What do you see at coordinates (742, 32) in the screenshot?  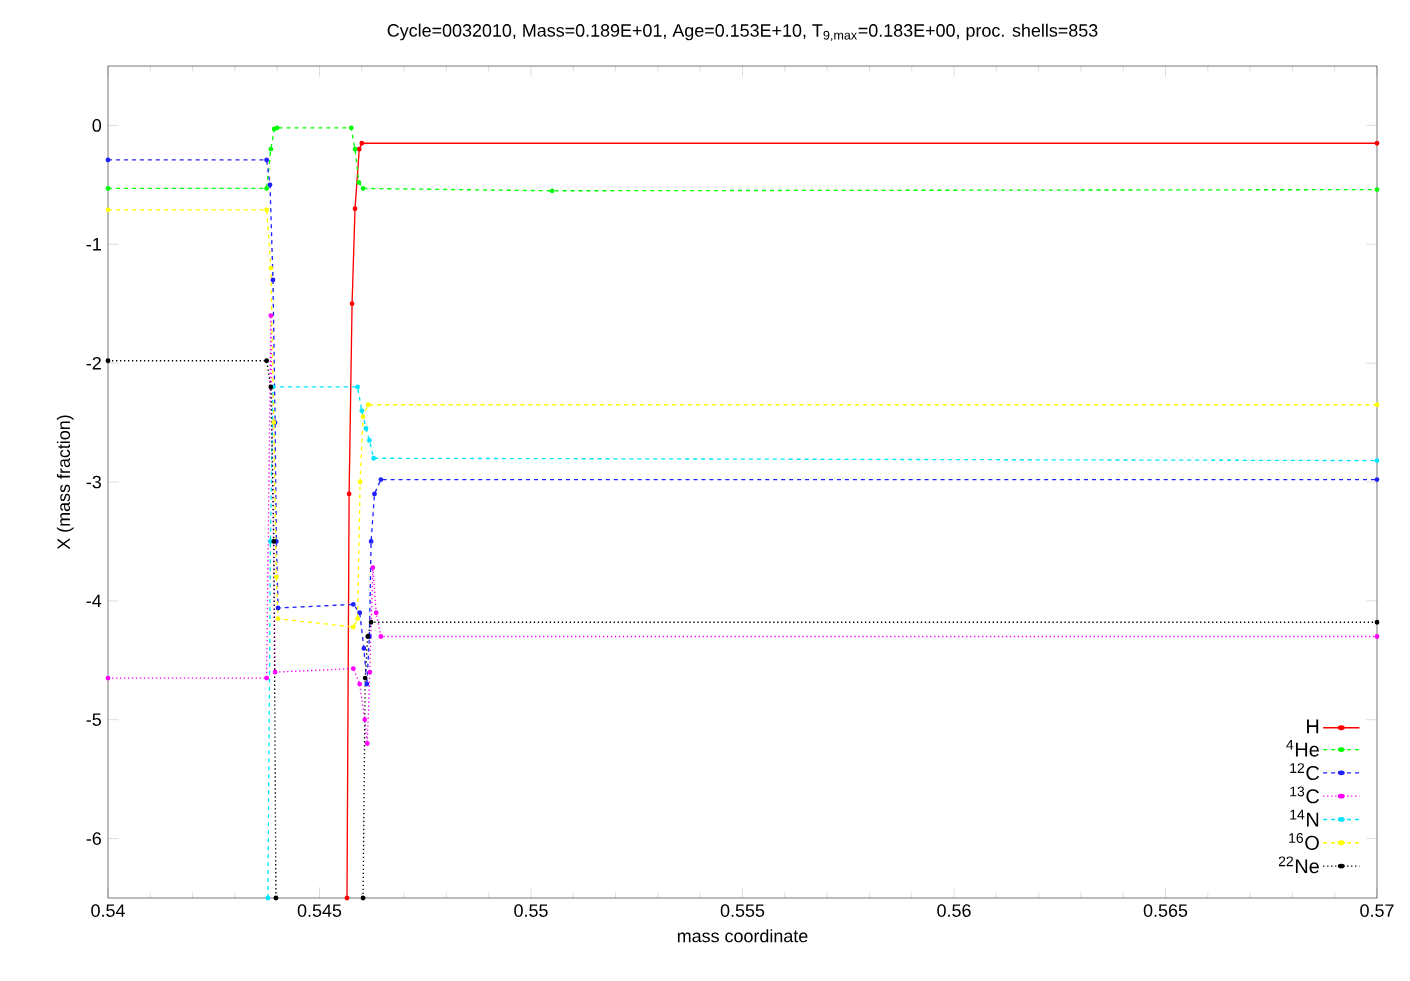 I see `chart-title: Cycle=0032010, Mass=0.189E+01, Age=0.153E+10, T$_{9,max}$=0.183E+00, proc. shells=853` at bounding box center [742, 32].